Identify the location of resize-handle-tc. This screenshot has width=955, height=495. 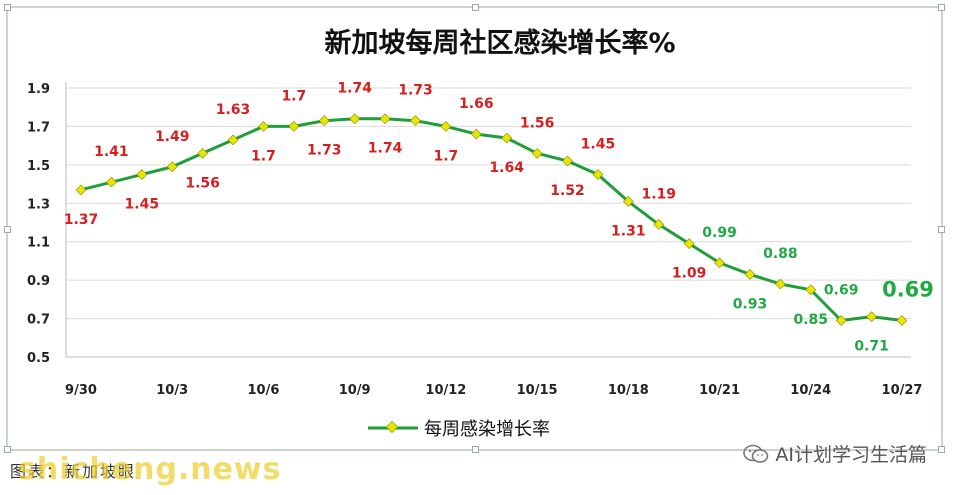
(475, 7).